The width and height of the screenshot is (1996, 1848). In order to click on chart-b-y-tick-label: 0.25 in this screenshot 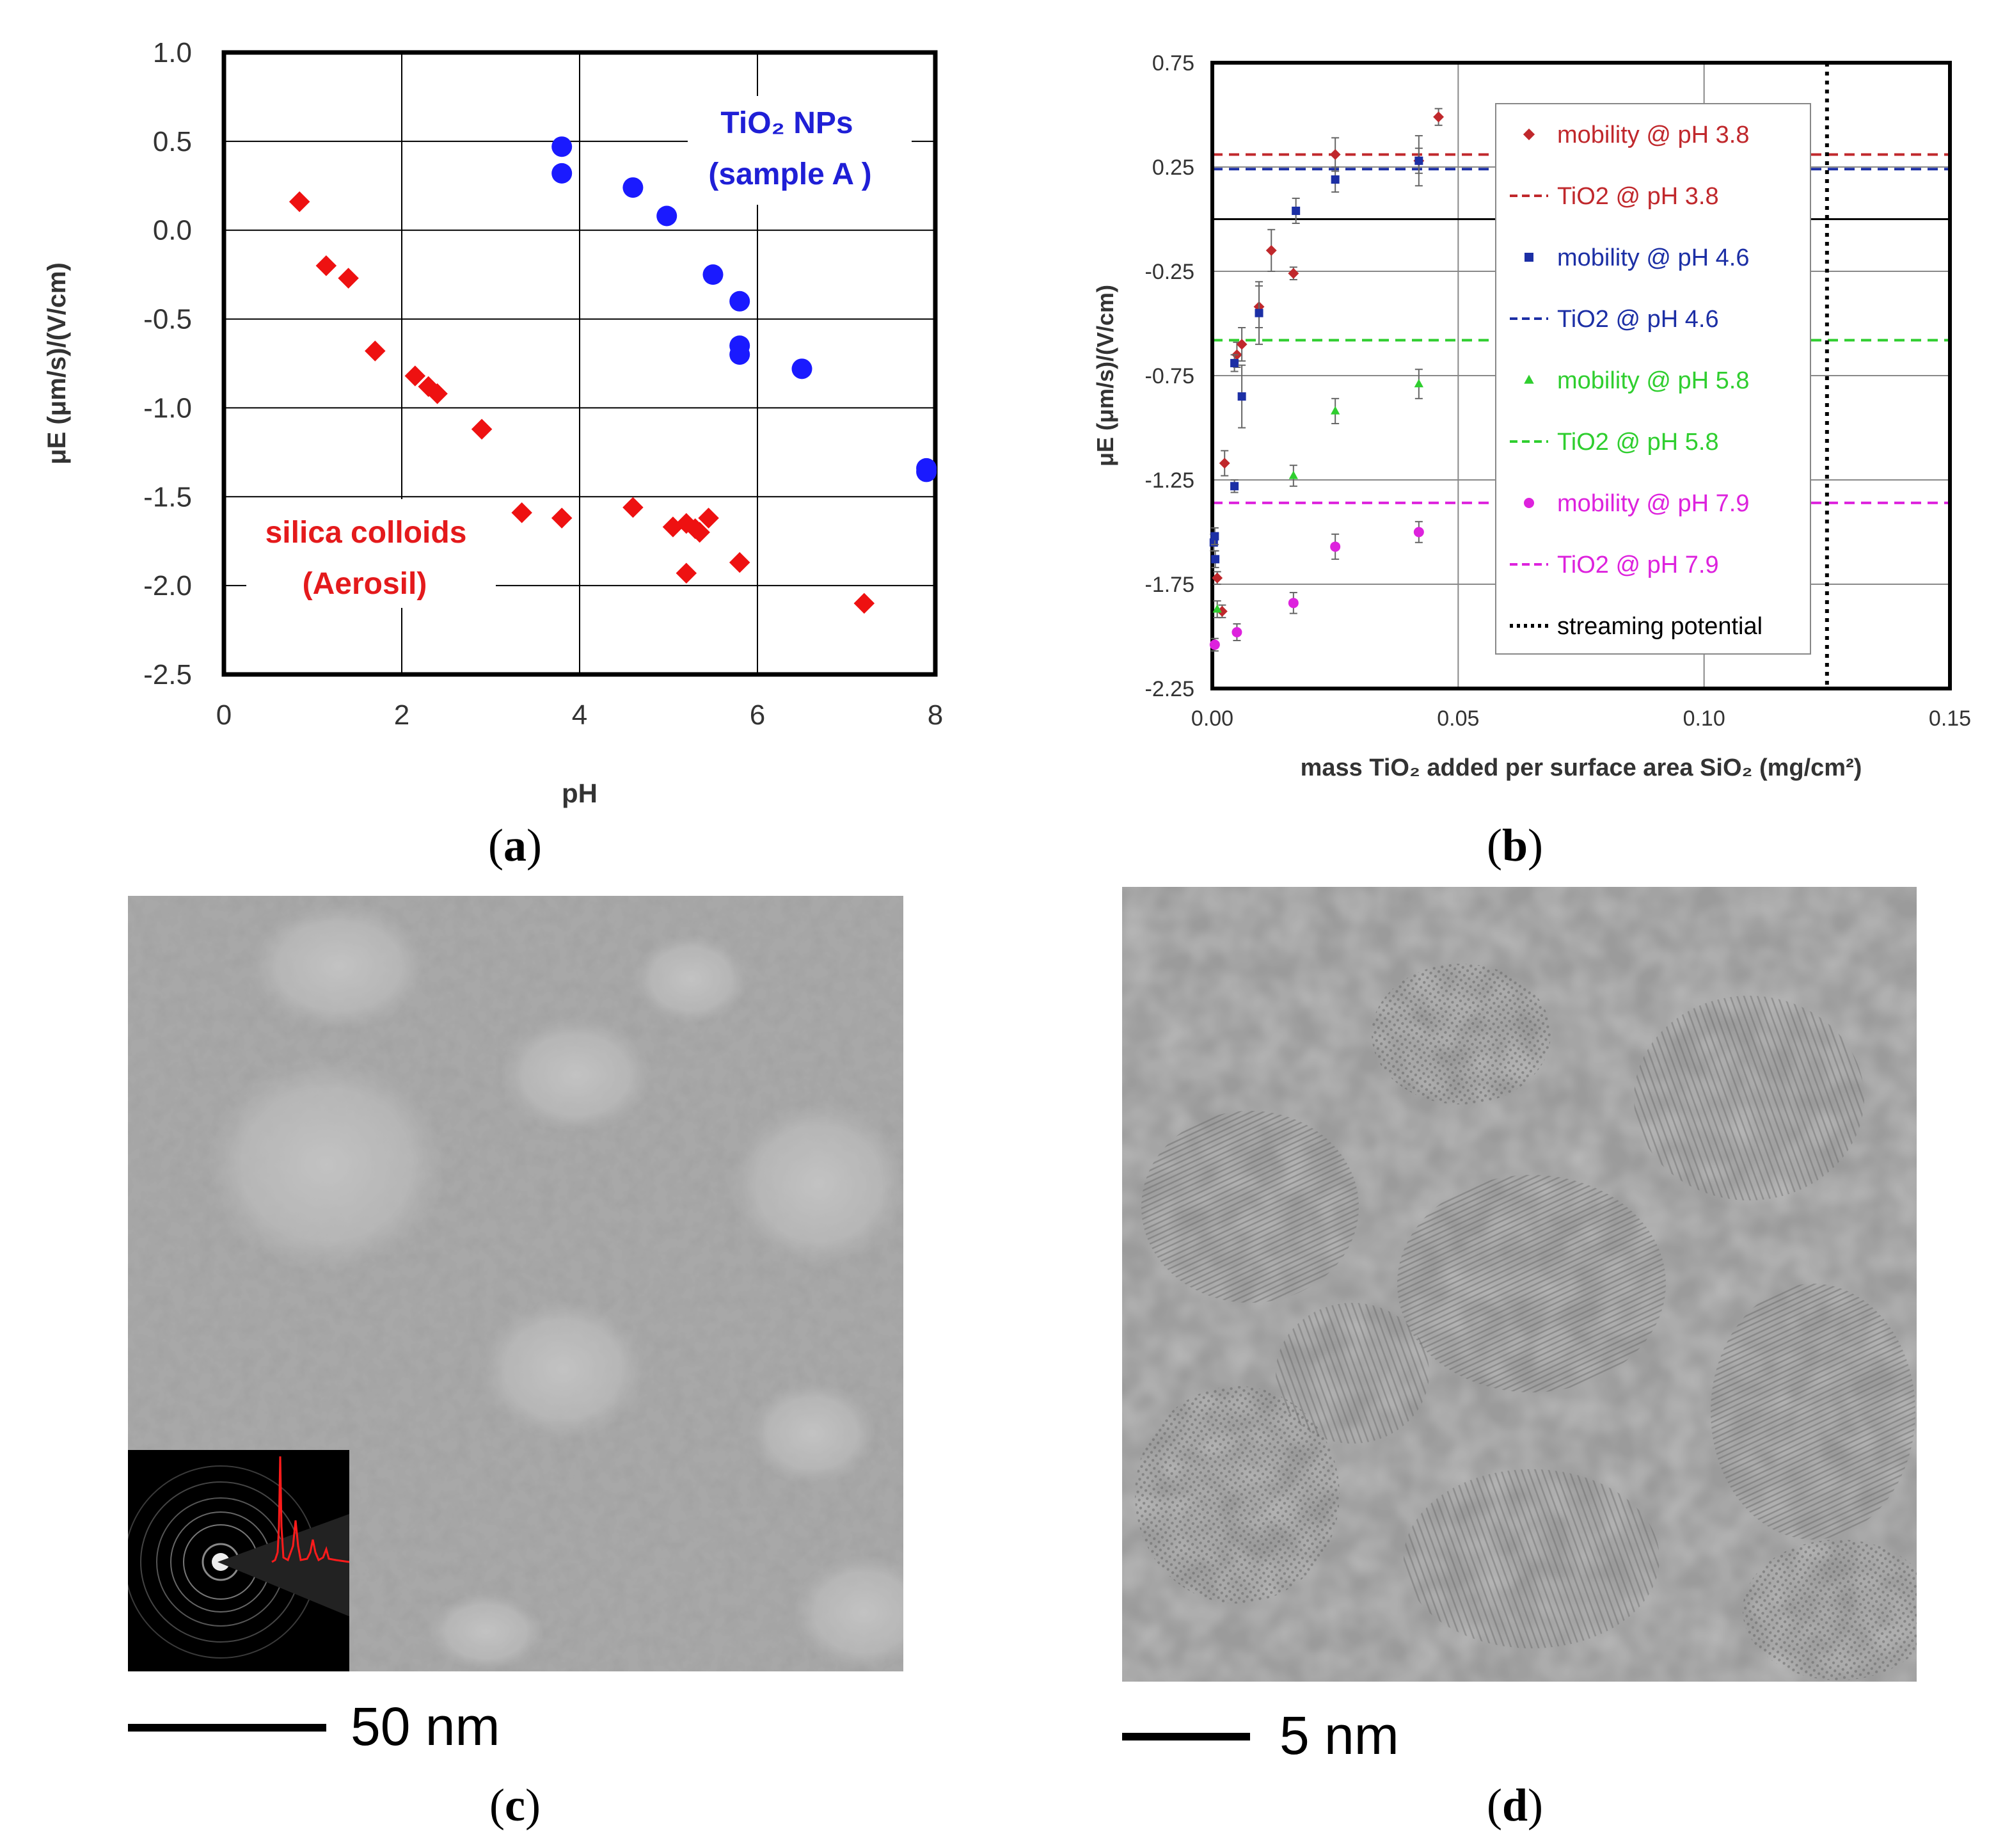, I will do `click(1173, 168)`.